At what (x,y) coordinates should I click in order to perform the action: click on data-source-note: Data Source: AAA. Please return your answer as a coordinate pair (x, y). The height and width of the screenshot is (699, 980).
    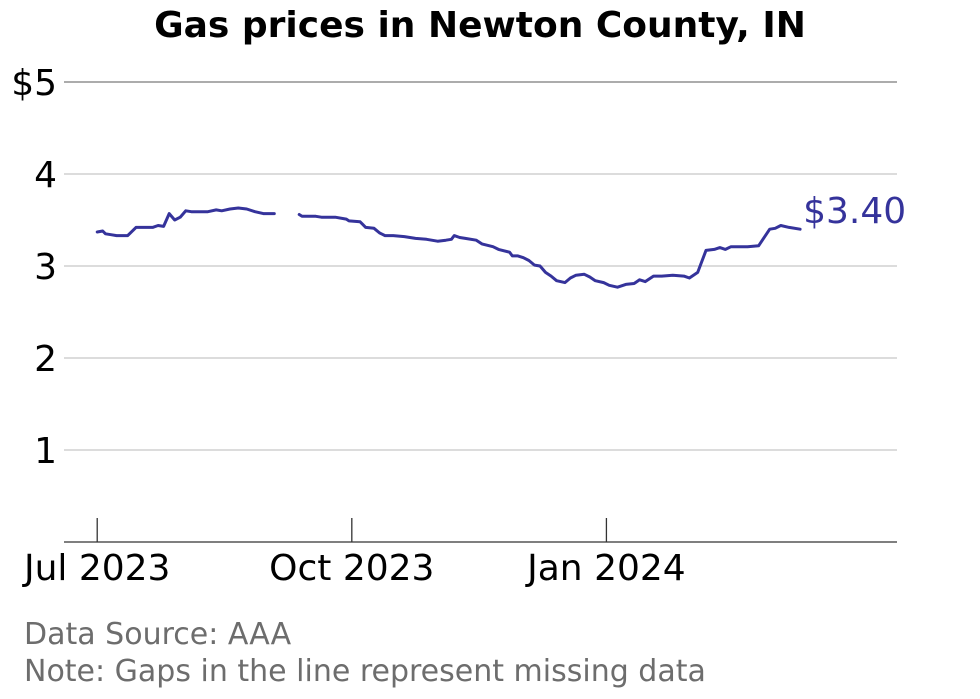
    Looking at the image, I should click on (158, 634).